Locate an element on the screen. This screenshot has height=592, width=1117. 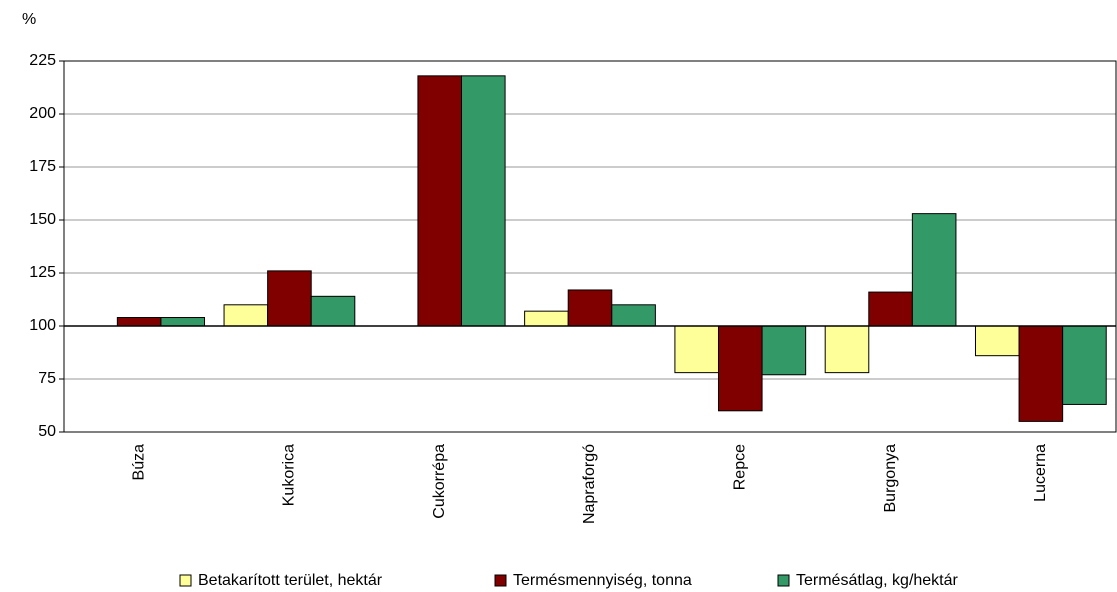
x-tick-label: Napraforgó is located at coordinates (589, 484).